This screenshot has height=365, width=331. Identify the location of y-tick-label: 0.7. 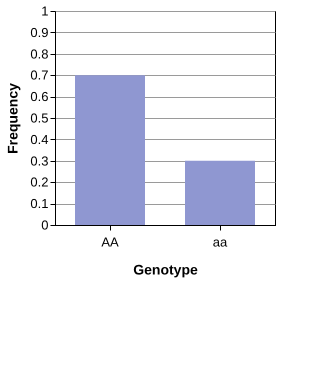
(39, 75).